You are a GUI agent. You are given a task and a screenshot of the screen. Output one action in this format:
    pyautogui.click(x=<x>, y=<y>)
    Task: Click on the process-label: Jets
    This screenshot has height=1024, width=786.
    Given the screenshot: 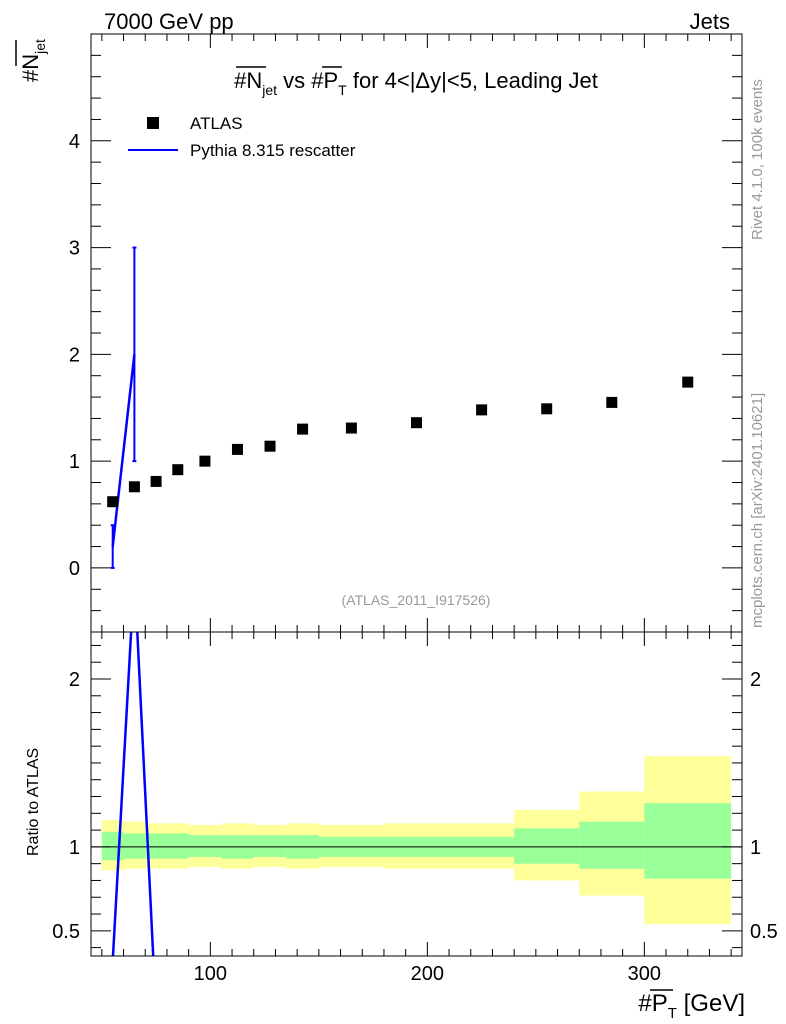 What is the action you would take?
    pyautogui.click(x=710, y=21)
    